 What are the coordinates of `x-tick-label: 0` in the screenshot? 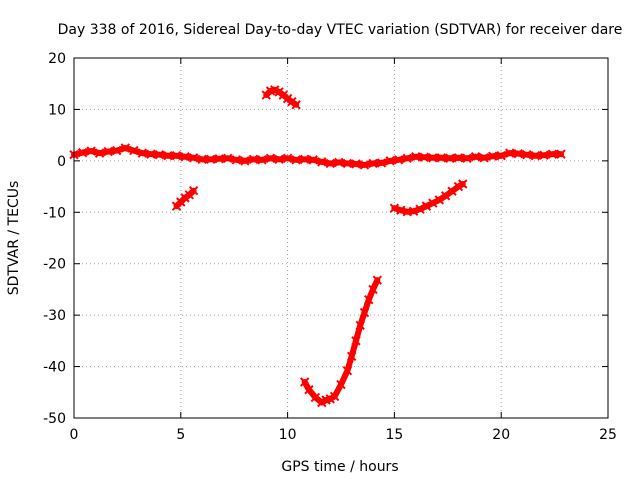 It's located at (74, 435).